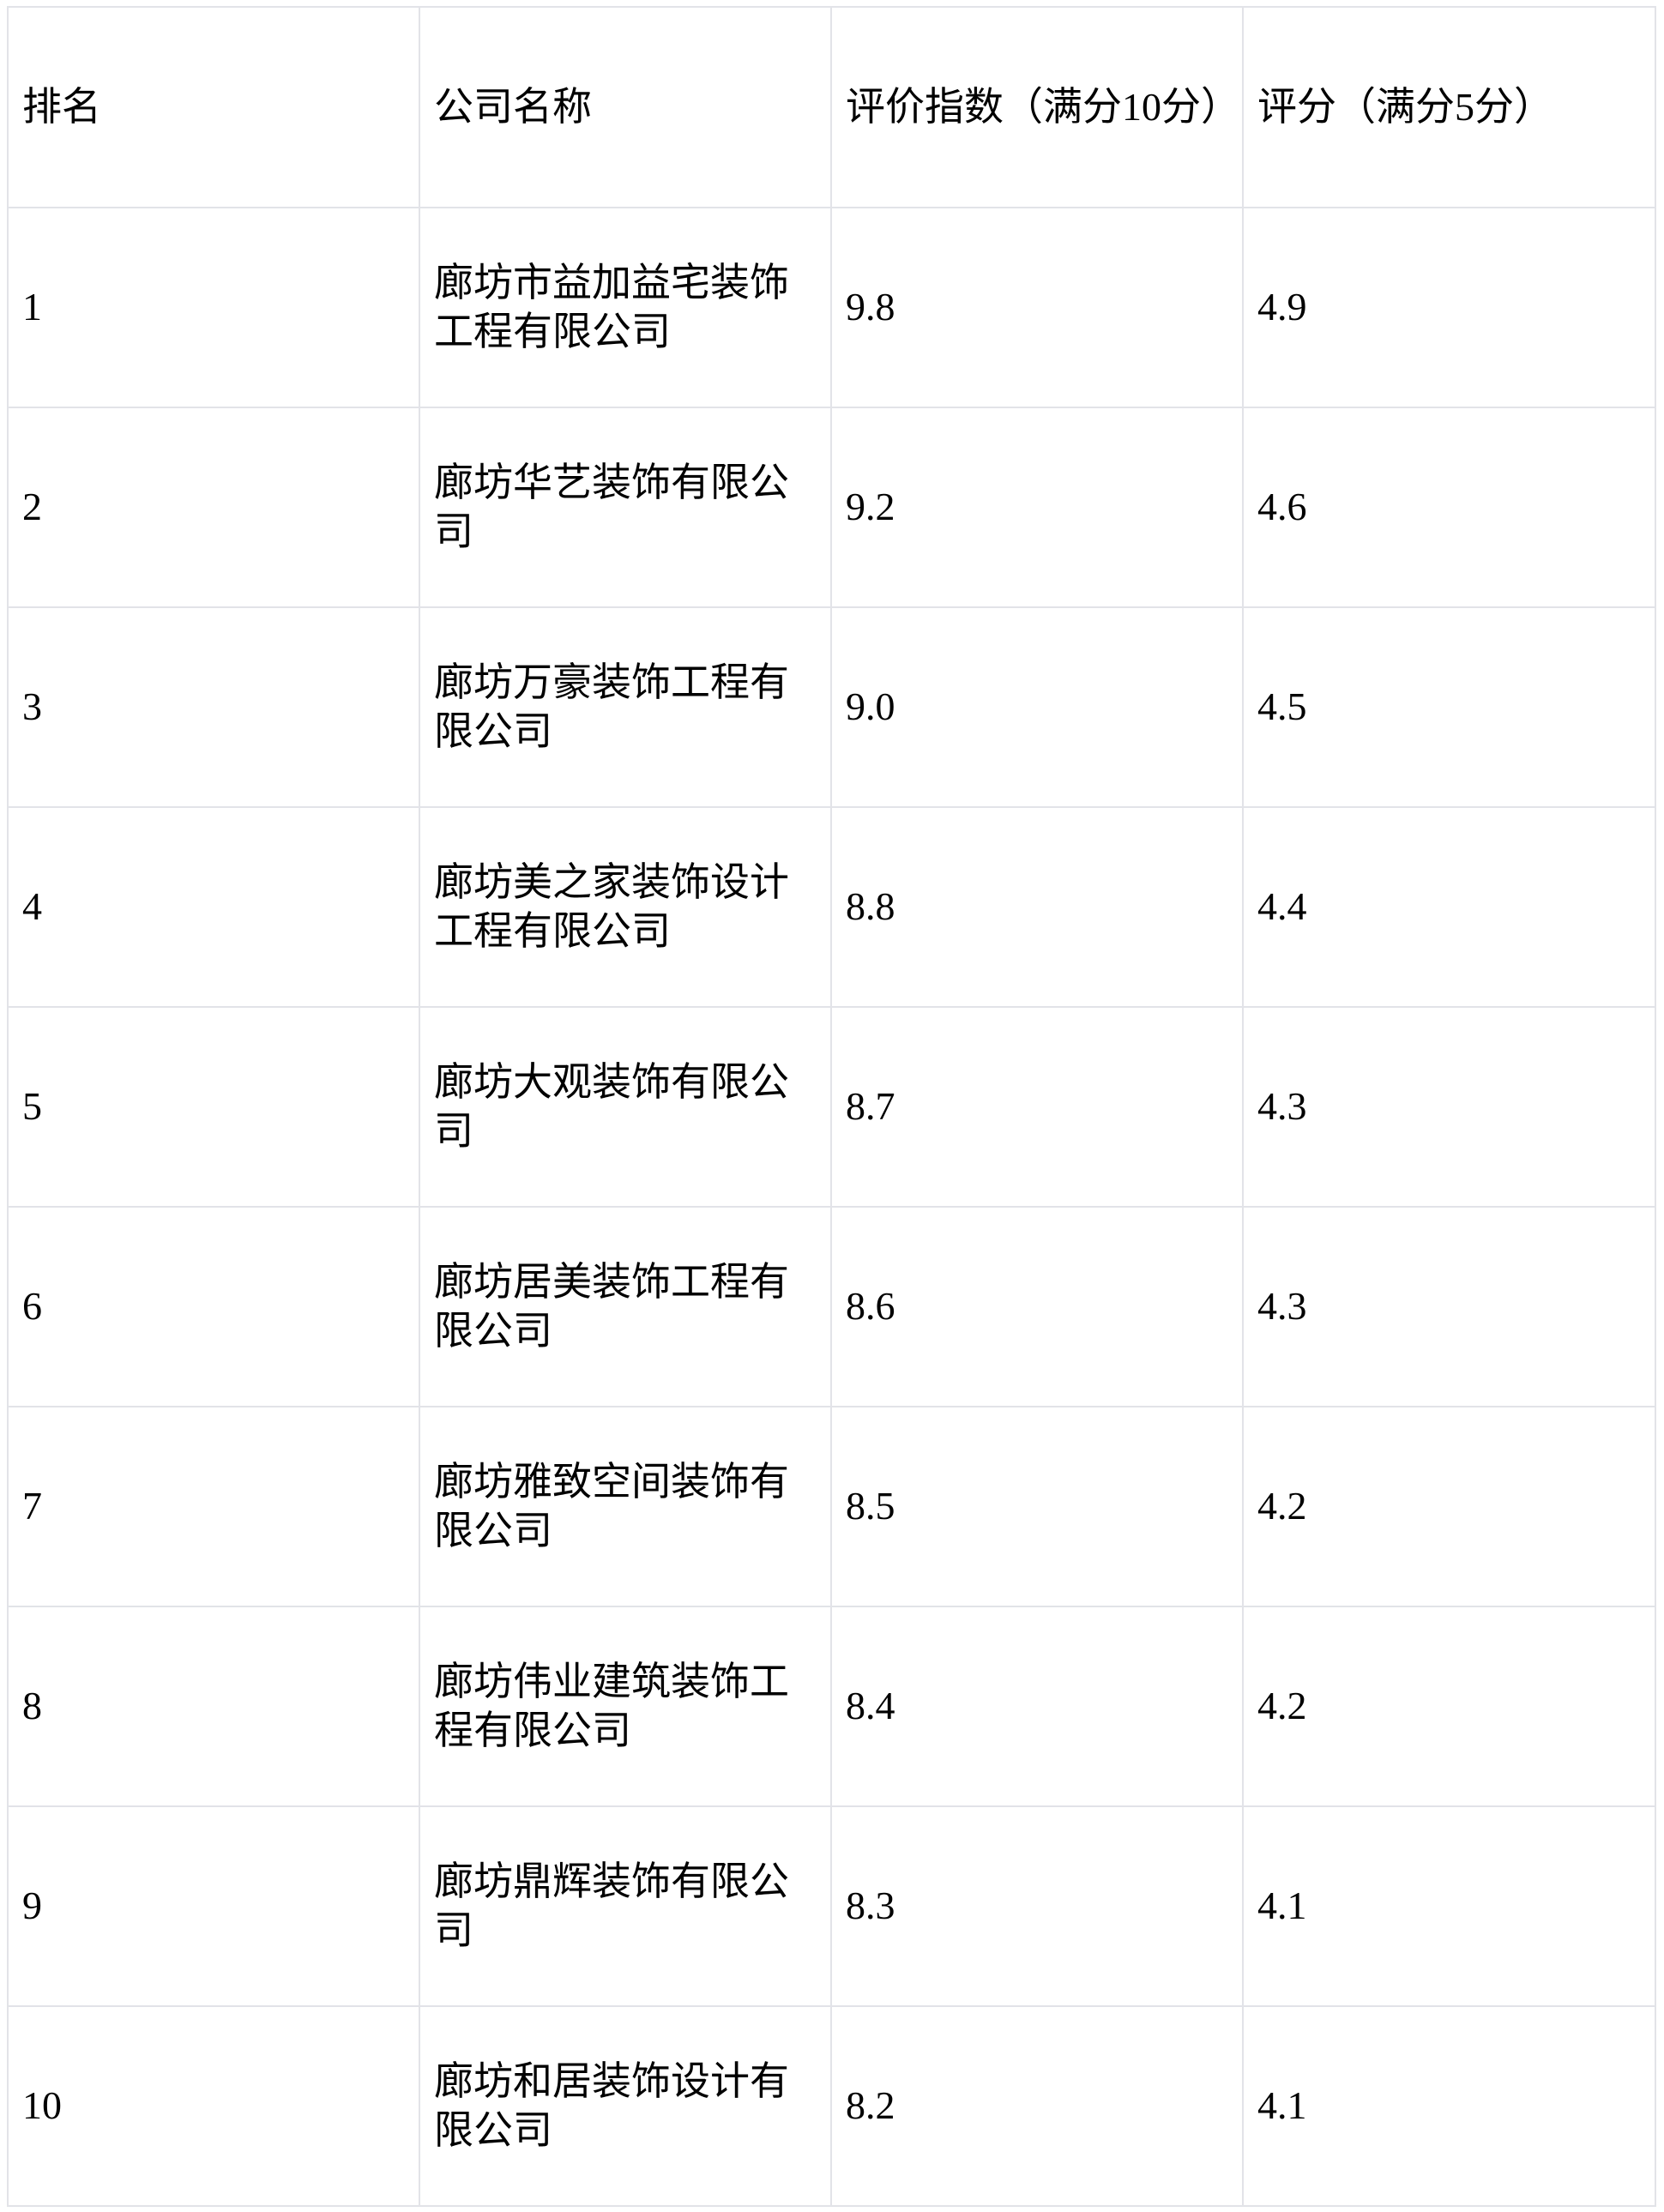 The height and width of the screenshot is (2212, 1664). I want to click on table-row: 8 廊坊伟业建筑装饰工程有限公司 8.4 4.2, so click(831, 1706).